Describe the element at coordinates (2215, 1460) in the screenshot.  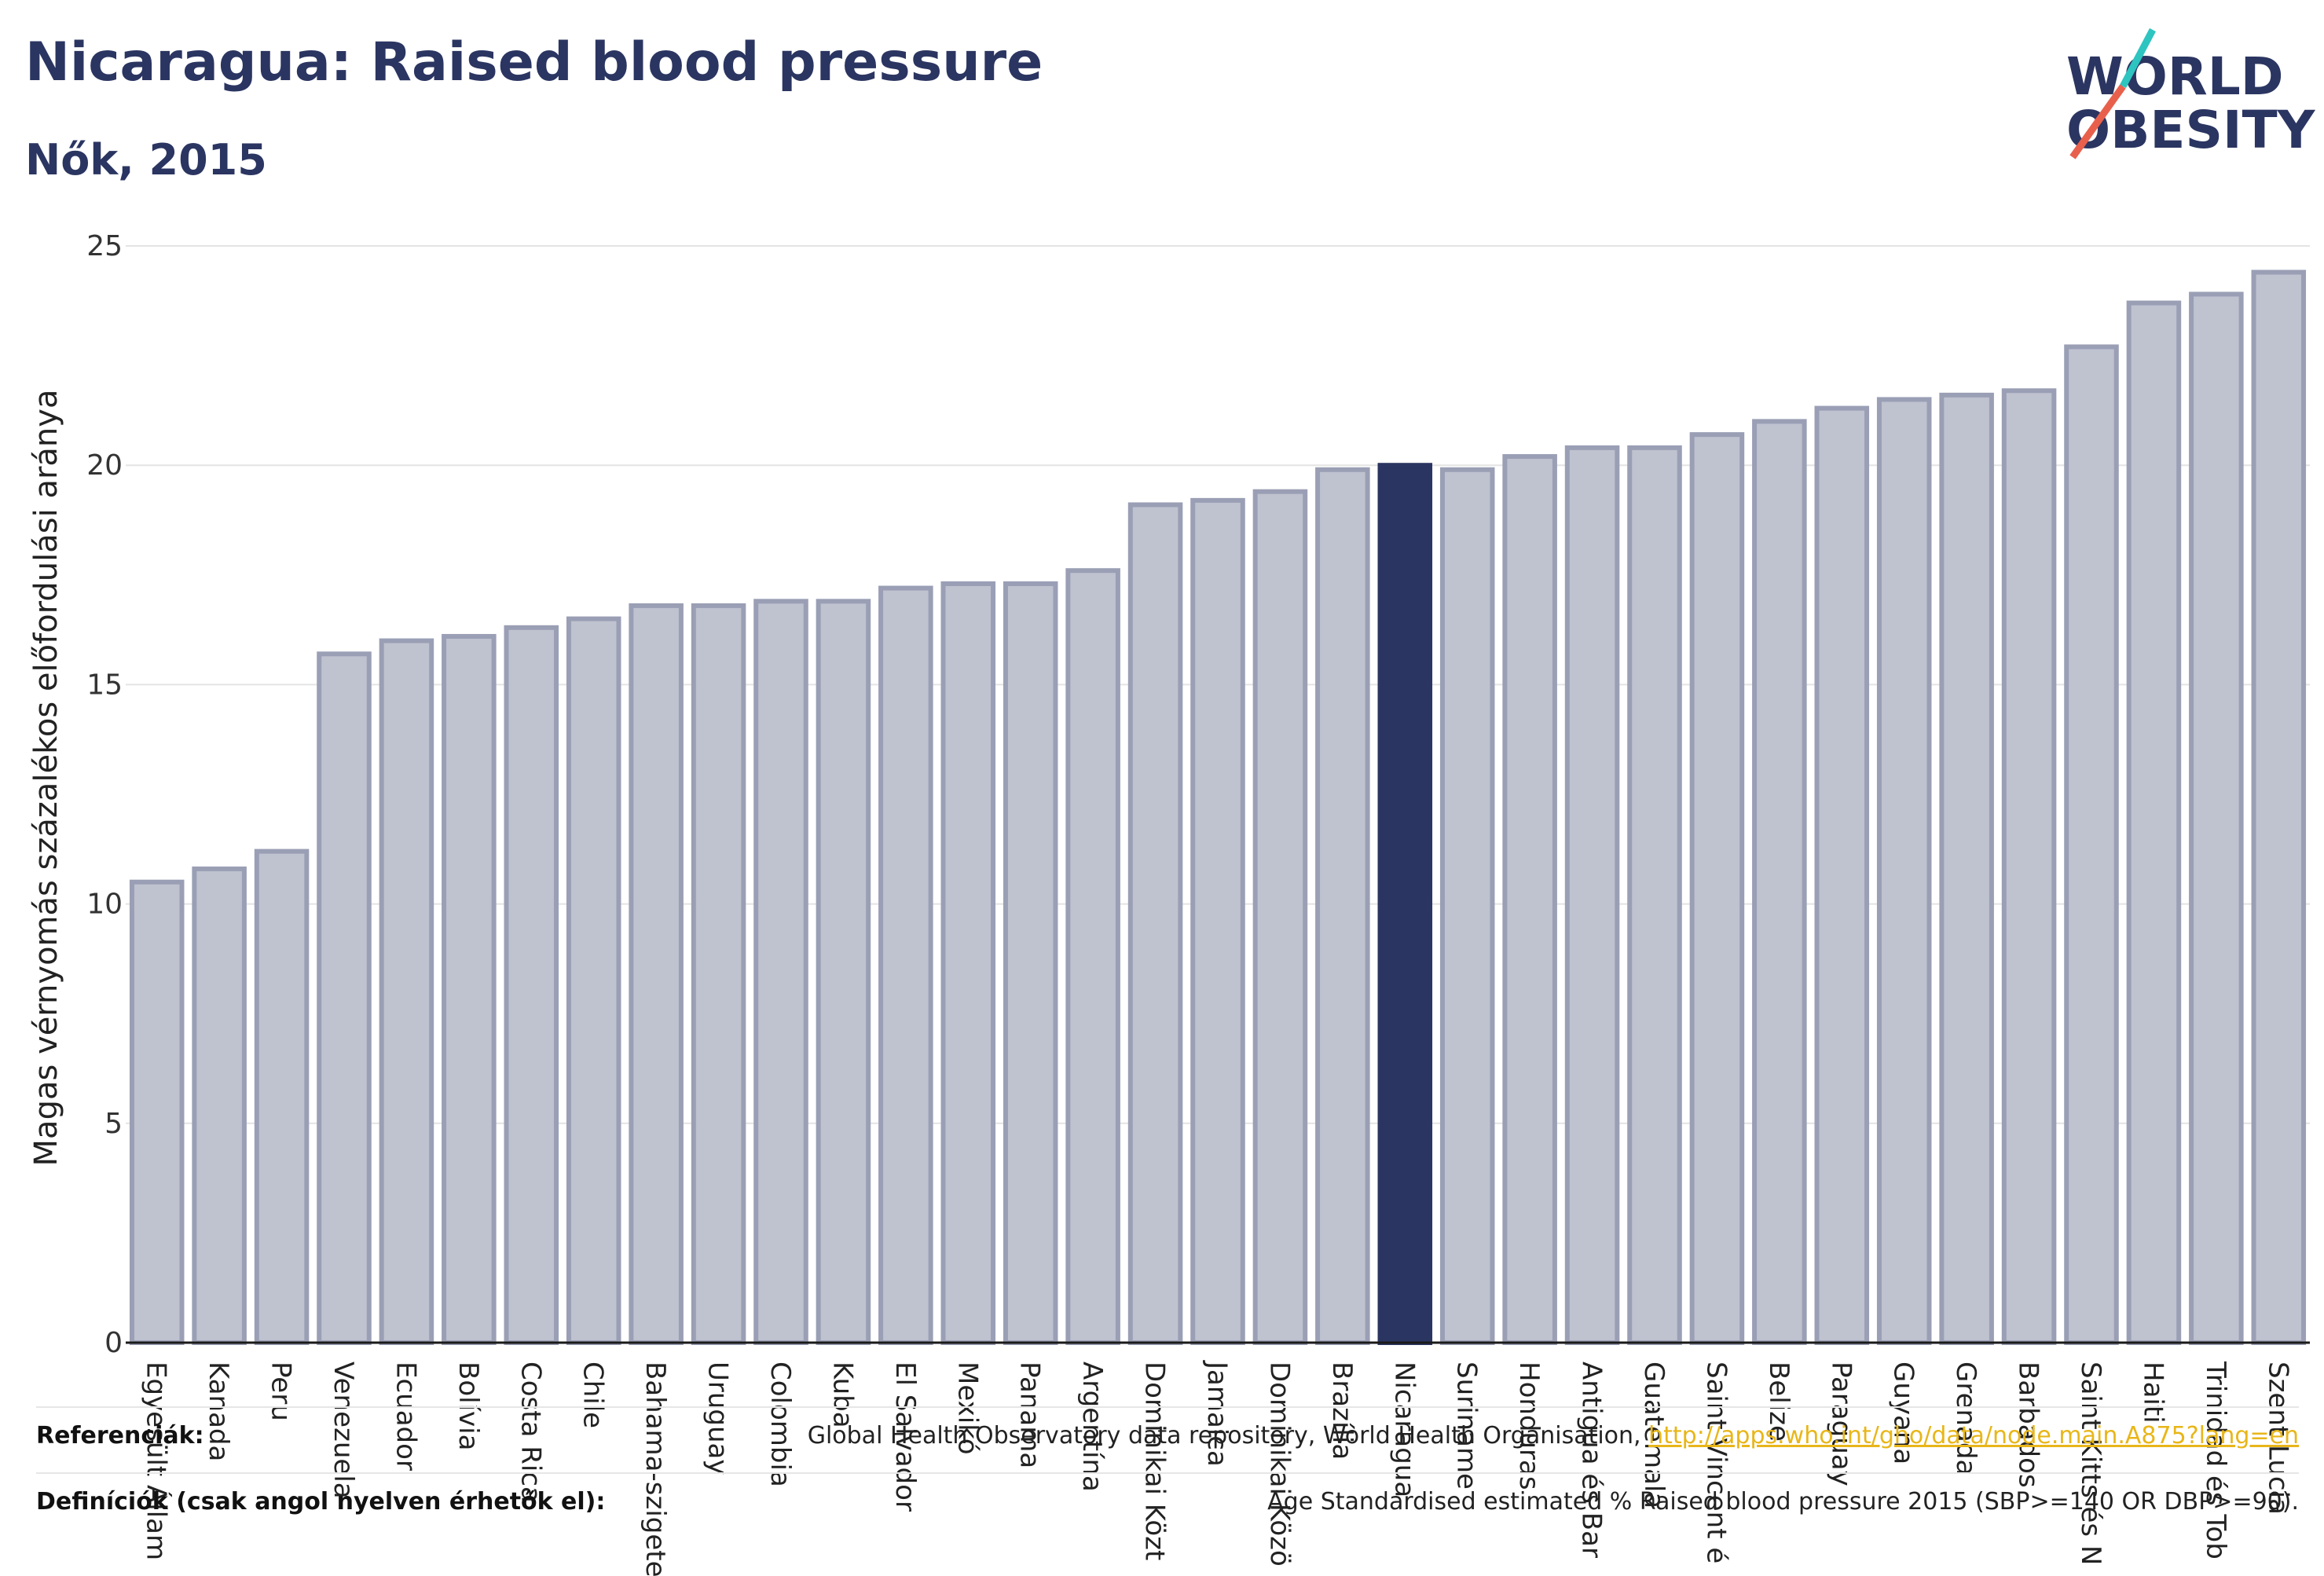
I see `x-tick-label: Trinidad és Tob` at that location.